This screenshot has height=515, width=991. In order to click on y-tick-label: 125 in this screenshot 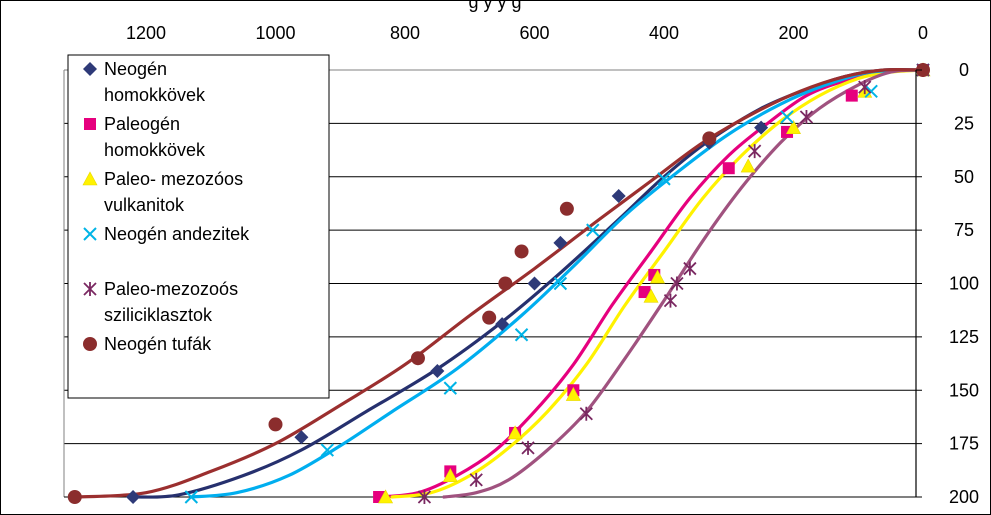, I will do `click(964, 337)`.